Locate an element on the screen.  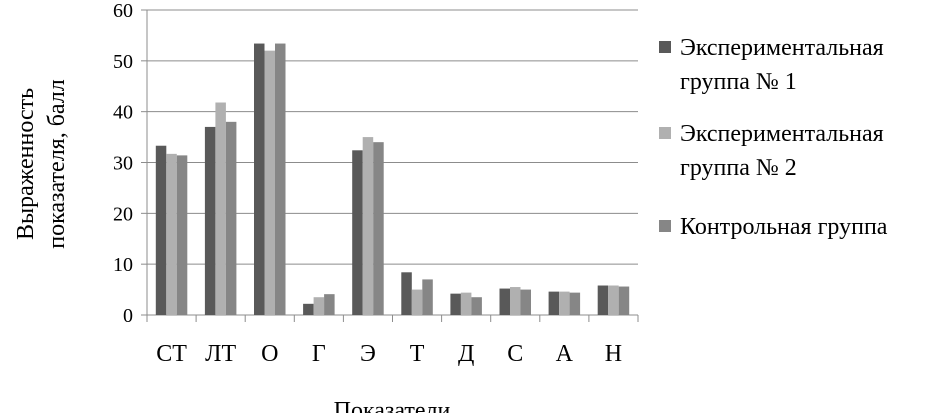
y-tick-label: 60 is located at coordinates (123, 11).